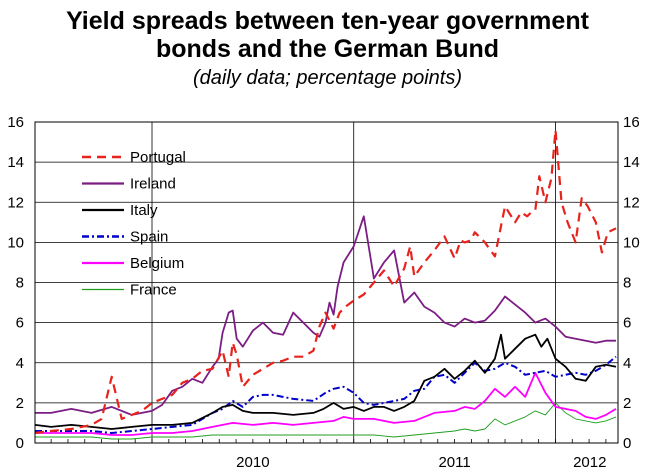 The image size is (655, 476). I want to click on series-line-belgium, so click(326, 403).